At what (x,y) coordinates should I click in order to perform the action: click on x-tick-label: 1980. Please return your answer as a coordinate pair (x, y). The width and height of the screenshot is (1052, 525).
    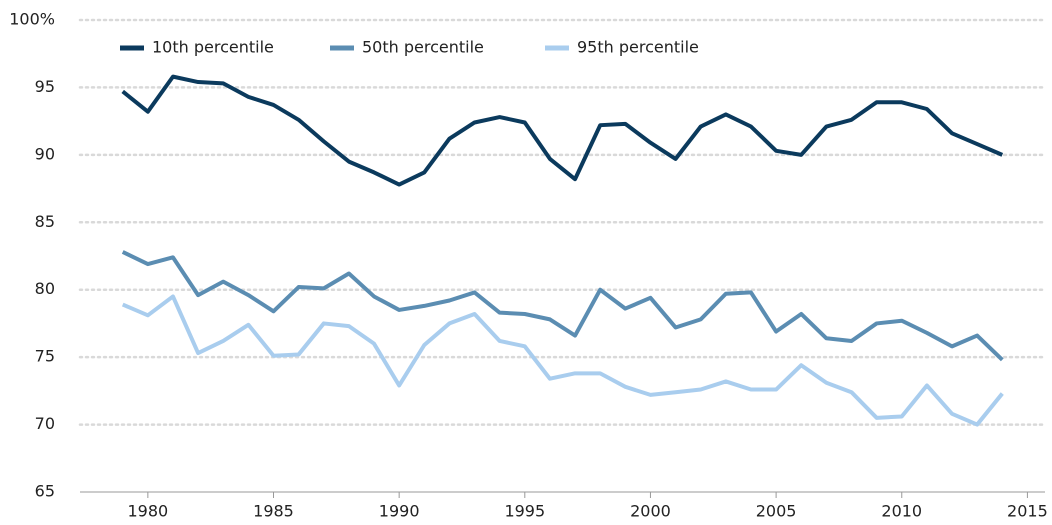
    Looking at the image, I should click on (147, 511).